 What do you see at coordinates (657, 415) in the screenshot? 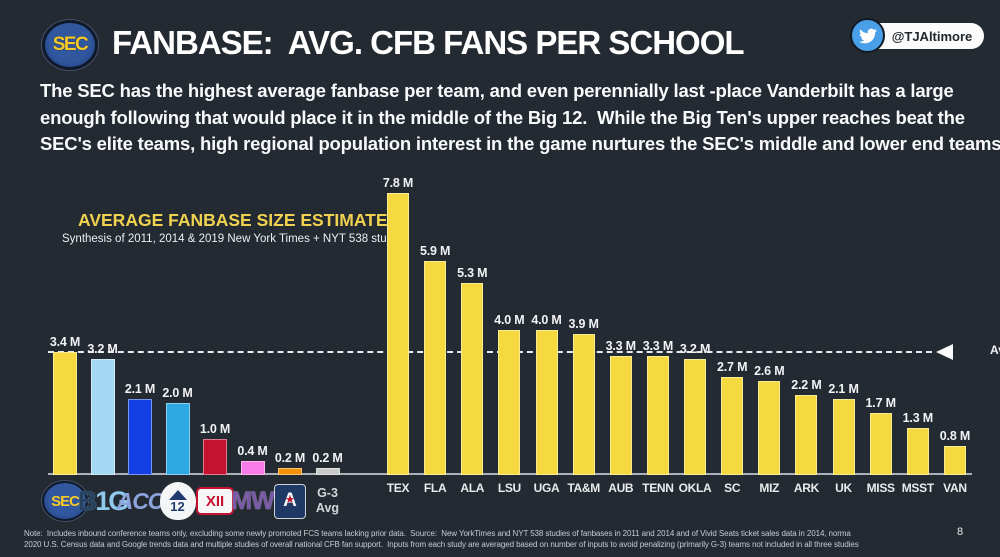
I see `bar-tenn` at bounding box center [657, 415].